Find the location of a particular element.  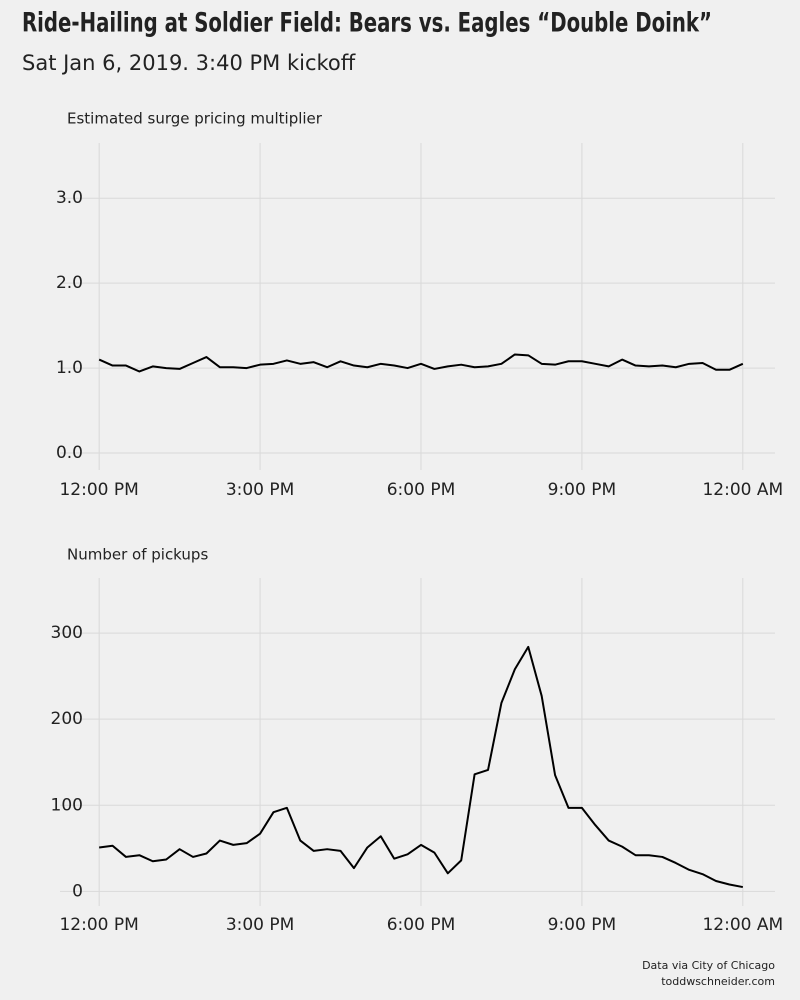

caption: toddwschneider.com is located at coordinates (718, 981).